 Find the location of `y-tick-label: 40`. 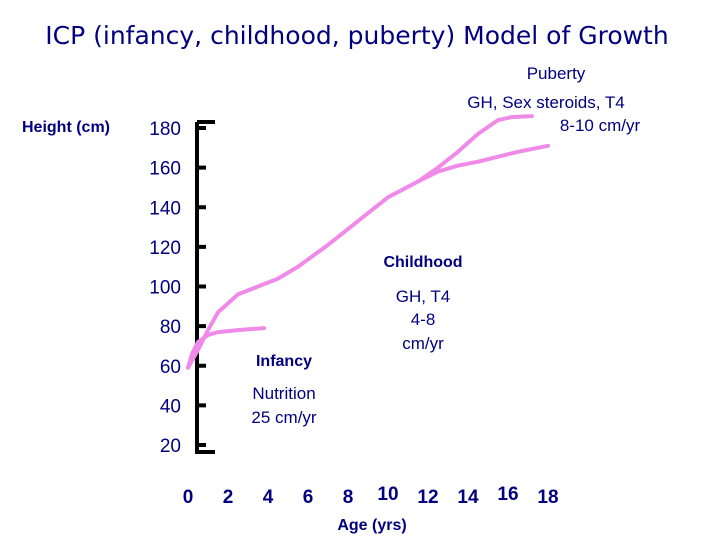

y-tick-label: 40 is located at coordinates (170, 406).